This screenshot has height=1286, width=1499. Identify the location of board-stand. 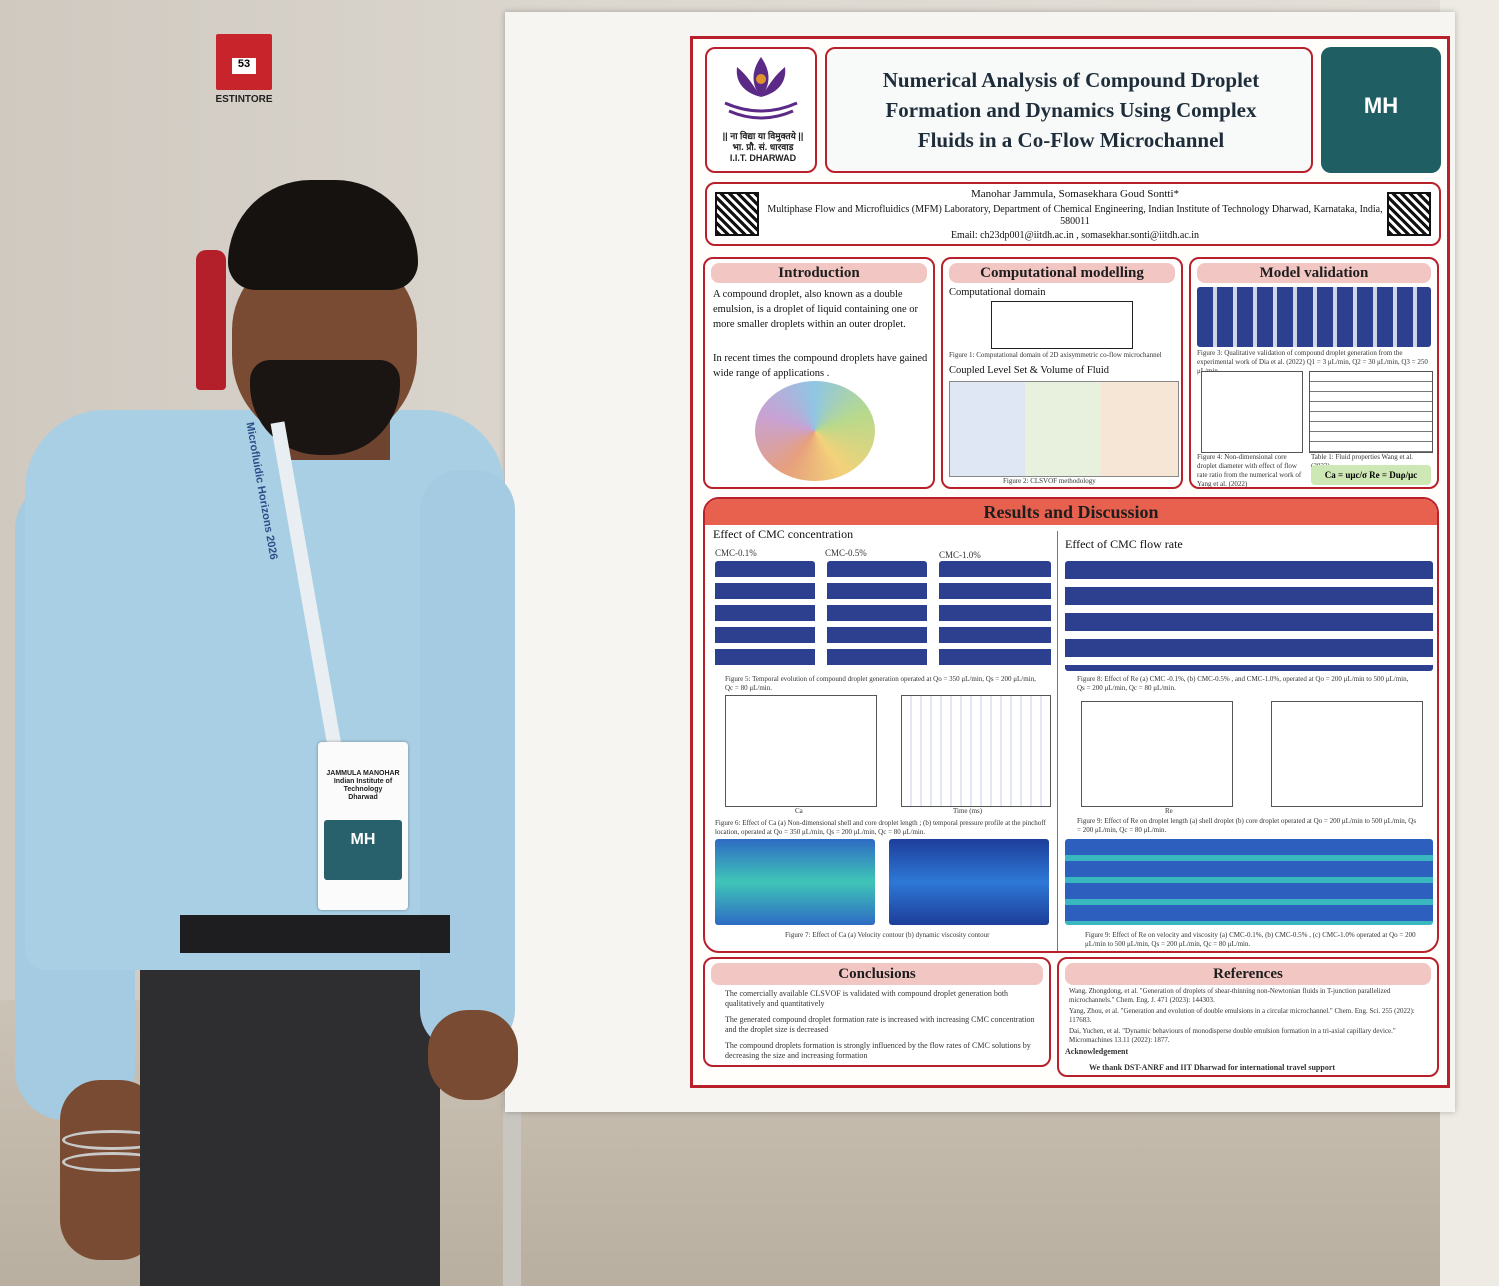
(512, 1190).